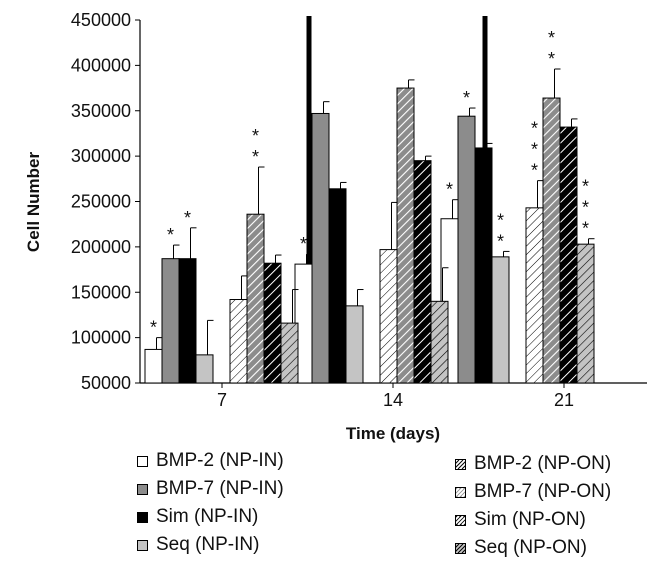  What do you see at coordinates (564, 400) in the screenshot?
I see `x-tick-label-21: 21` at bounding box center [564, 400].